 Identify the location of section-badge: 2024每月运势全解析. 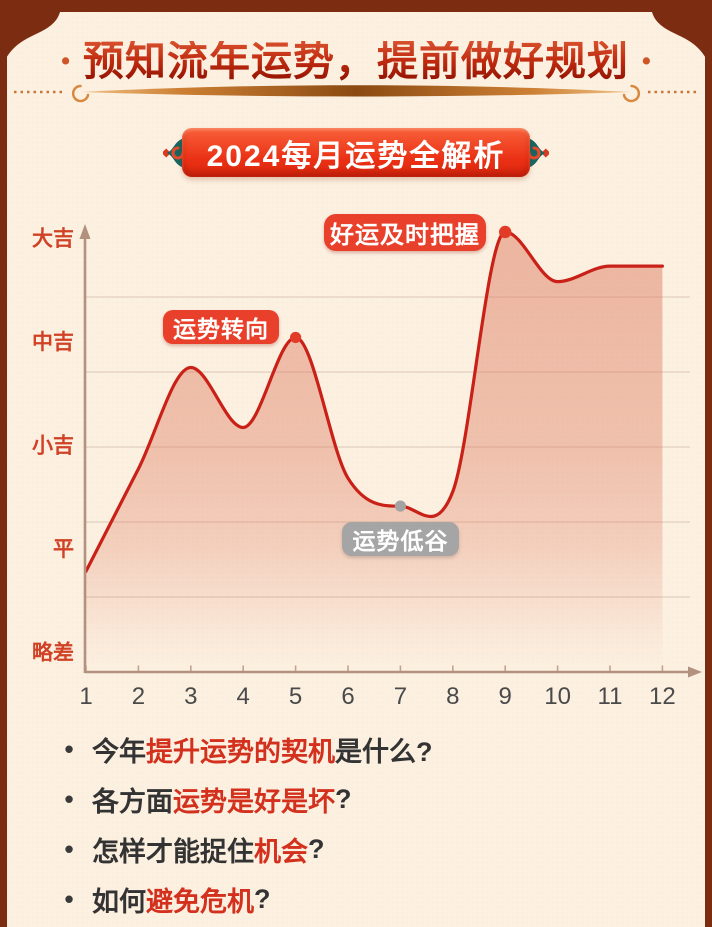
(356, 152).